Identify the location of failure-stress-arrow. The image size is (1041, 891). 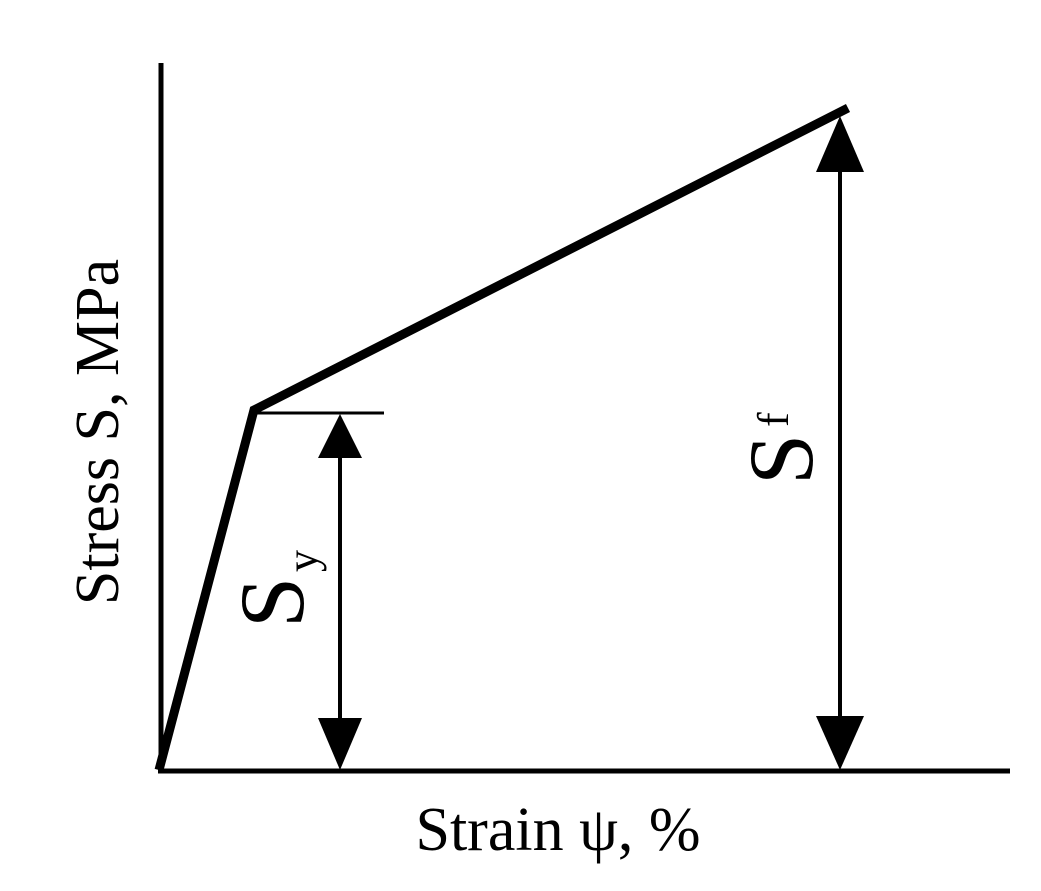
(840, 443).